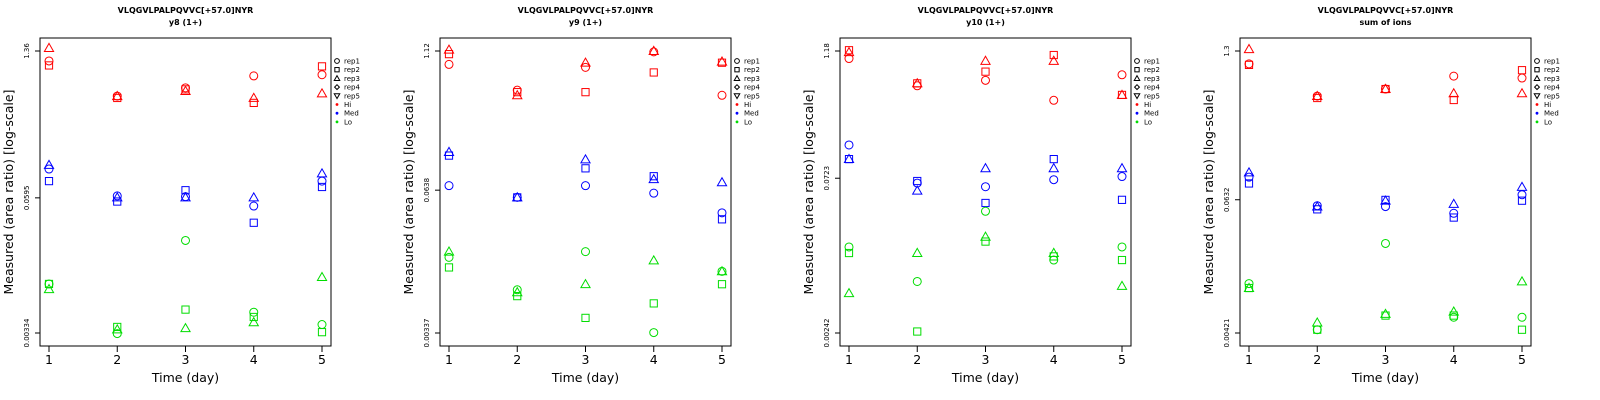 This screenshot has width=1600, height=400. What do you see at coordinates (1208, 192) in the screenshot?
I see `y-axis-label: Measured (area ratio) [log-scale]` at bounding box center [1208, 192].